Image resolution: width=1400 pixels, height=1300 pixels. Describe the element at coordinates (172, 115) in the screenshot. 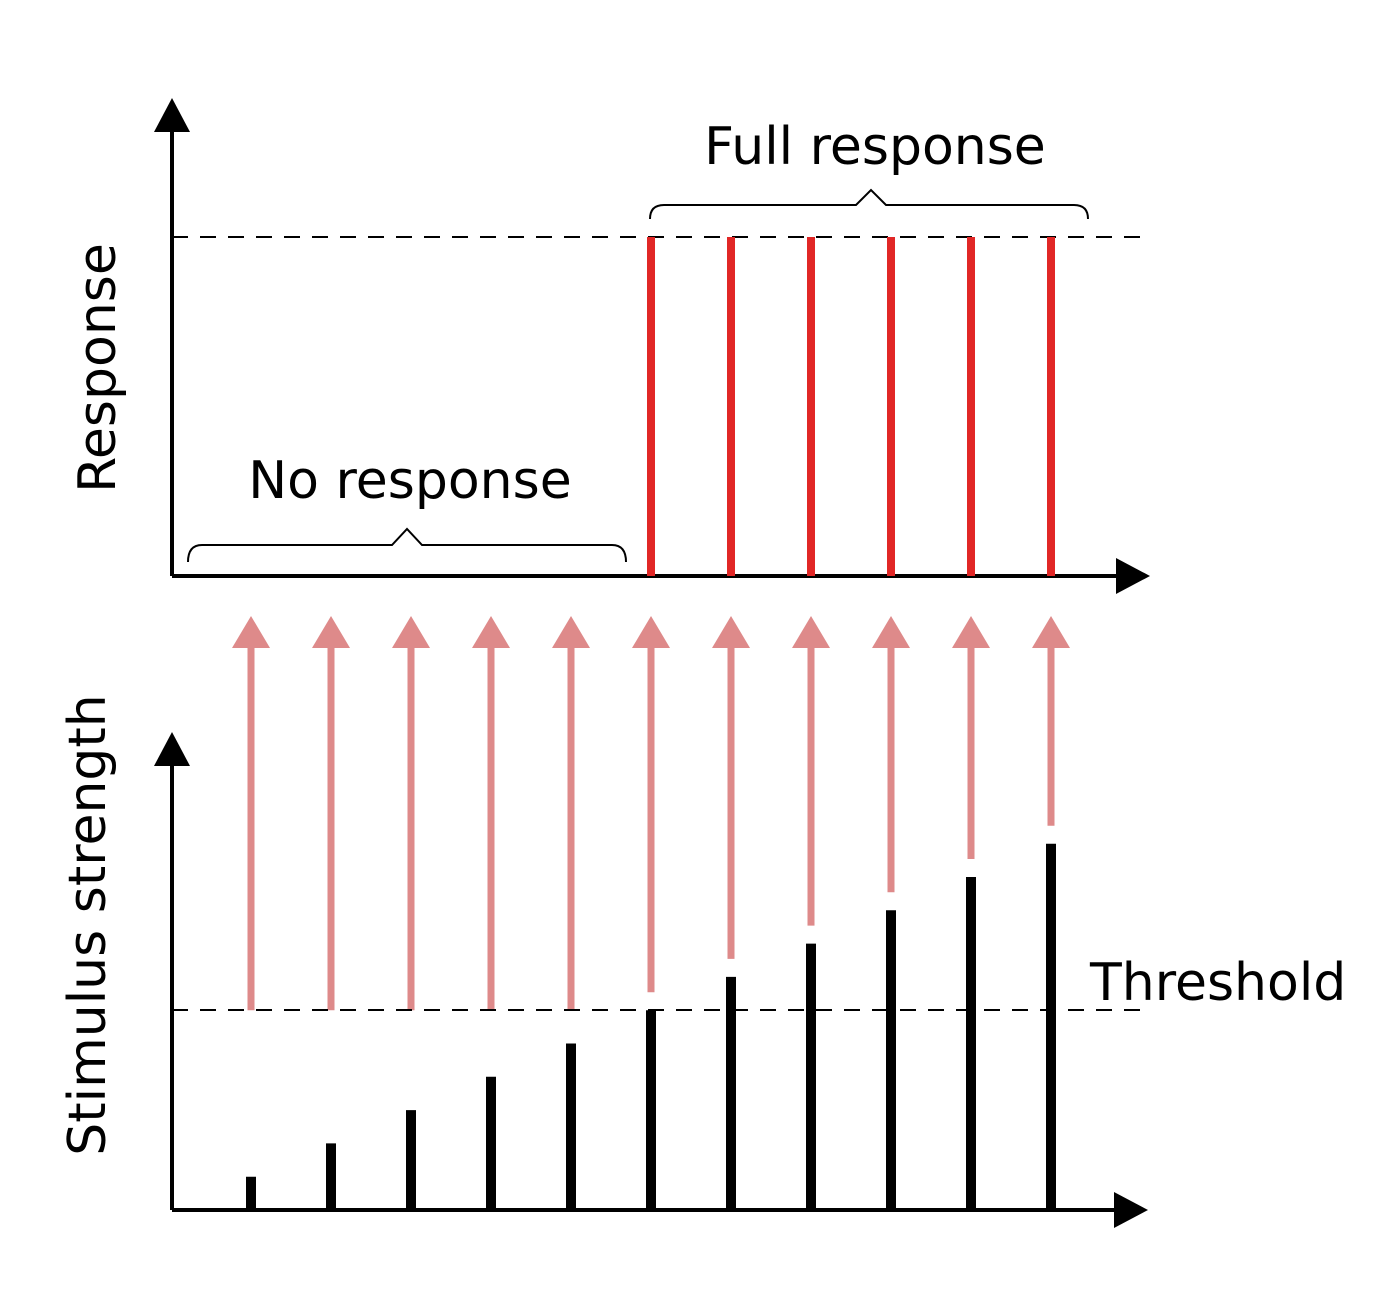

I see `response-y-axis-arrowhead` at that location.